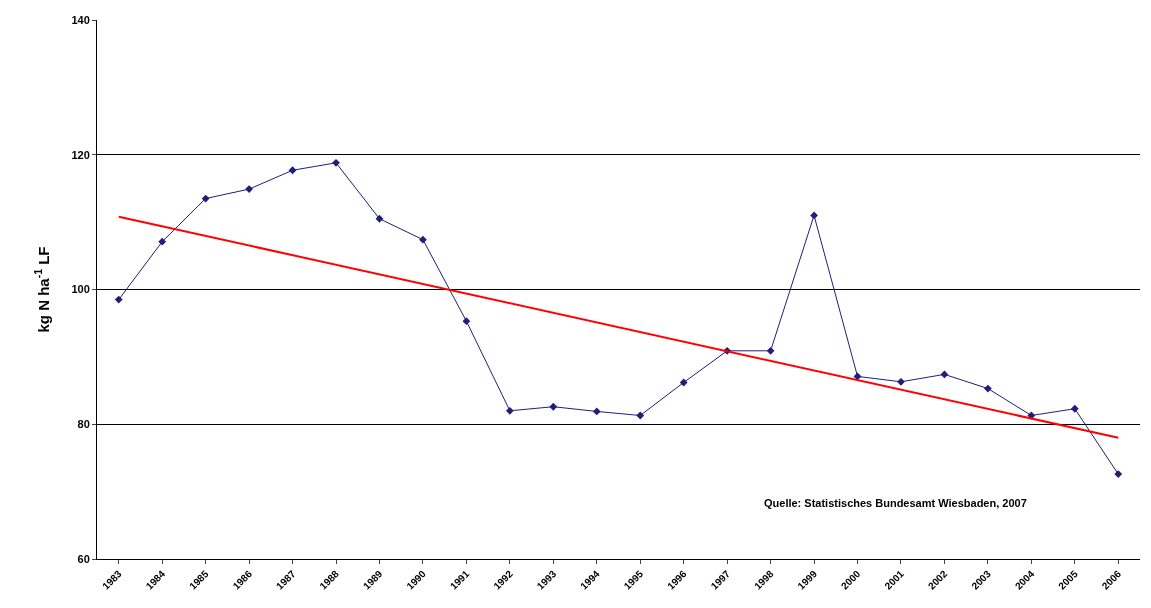  Describe the element at coordinates (83, 558) in the screenshot. I see `y-tick-label: 60` at that location.